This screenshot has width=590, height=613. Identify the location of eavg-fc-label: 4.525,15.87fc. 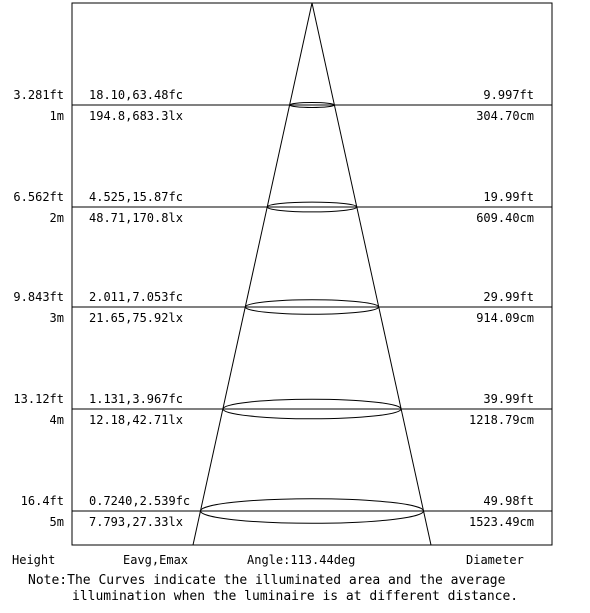
(136, 197).